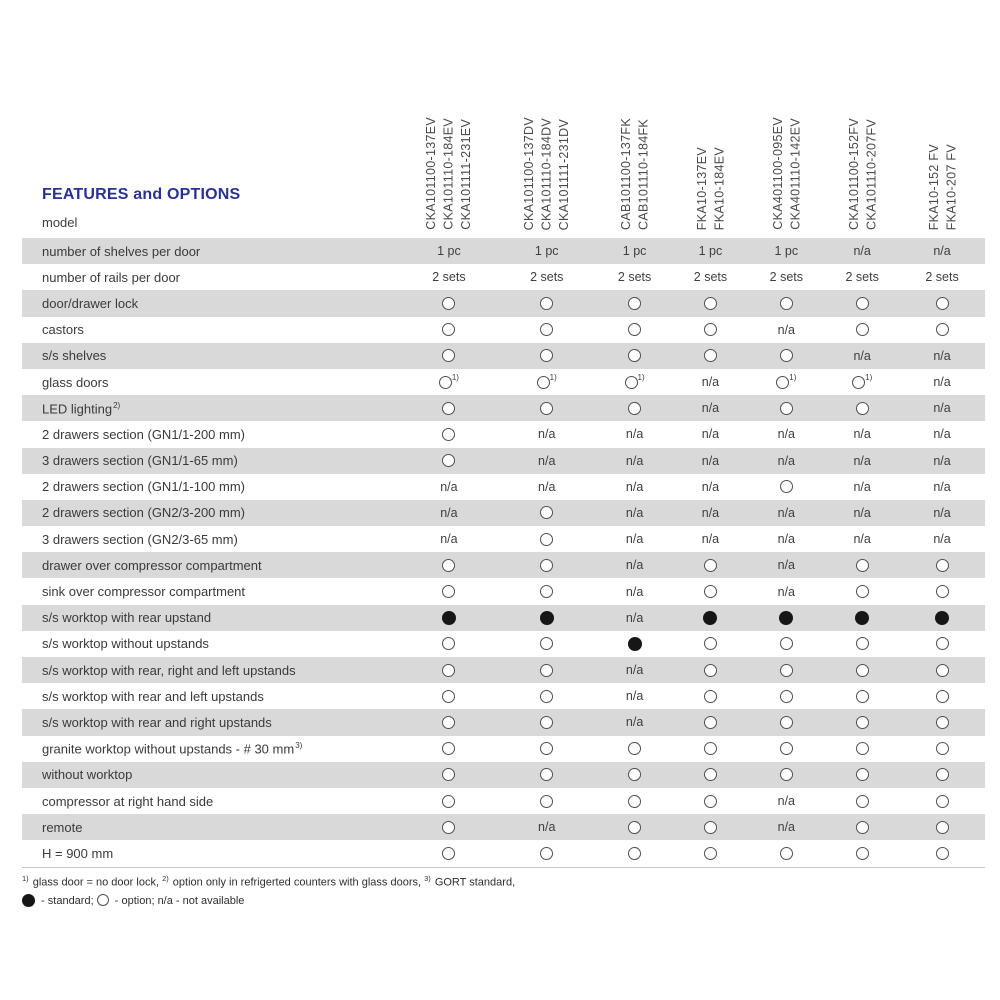 The width and height of the screenshot is (1000, 1000). I want to click on column-header: CAB101100-137FK CAB101110-184FK, so click(635, 176).